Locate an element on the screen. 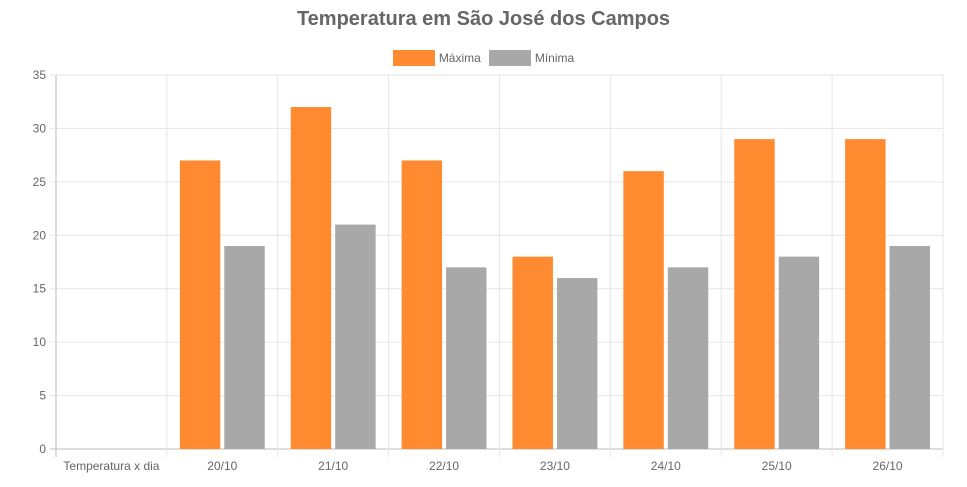 This screenshot has height=487, width=967. x-tick-label: Temperatura x dia is located at coordinates (111, 466).